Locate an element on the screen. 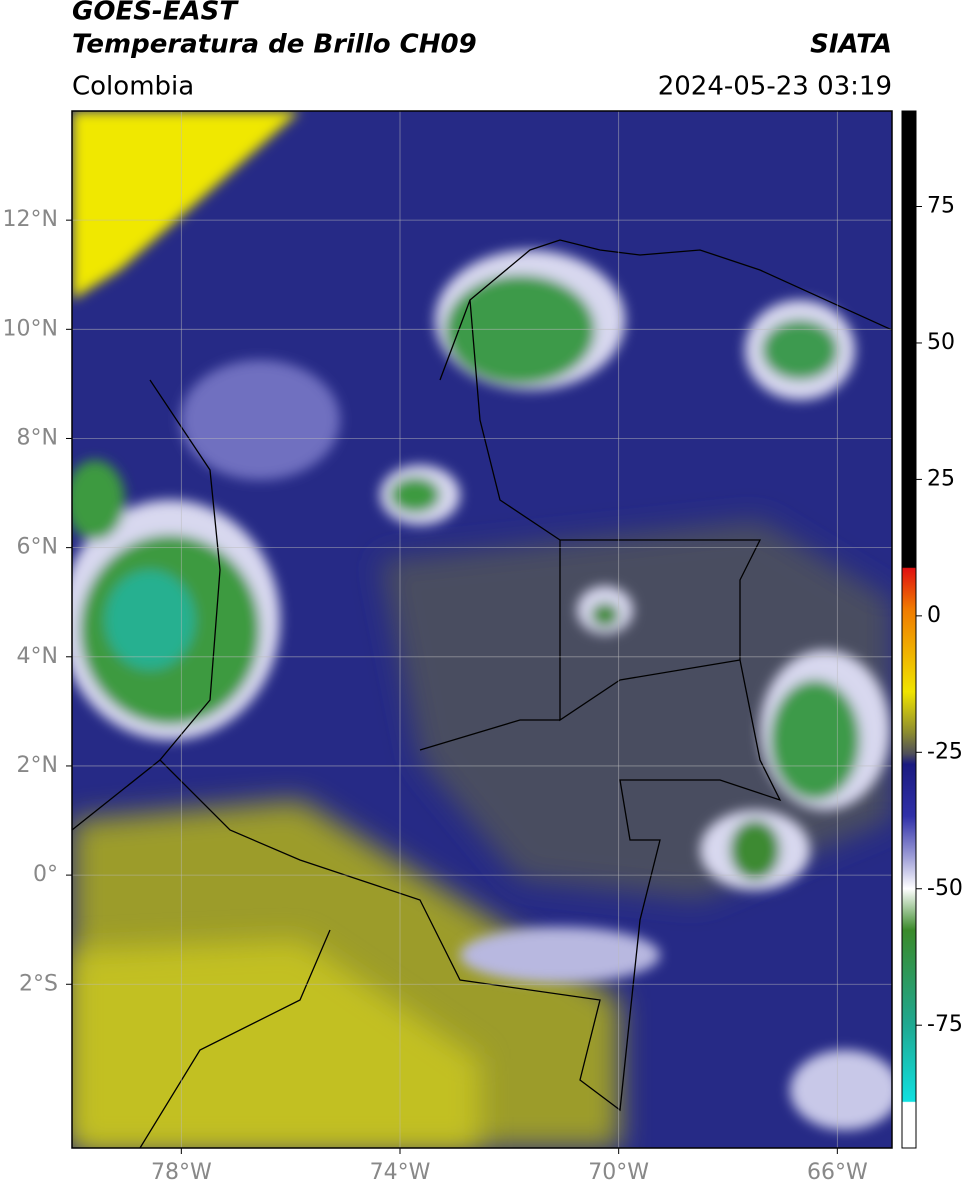  colorbar-tick-label: 0 is located at coordinates (934, 615).